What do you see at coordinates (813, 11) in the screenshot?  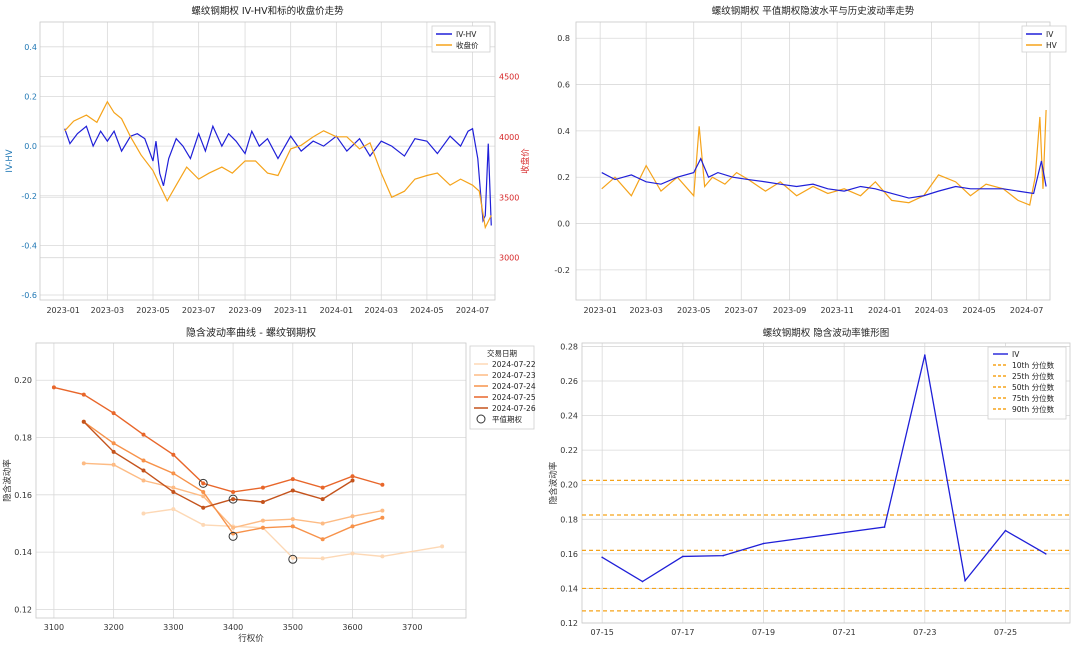 I see `chart-title: 螺纹钢期权 平值期权隐波水平与历史波动率走势` at bounding box center [813, 11].